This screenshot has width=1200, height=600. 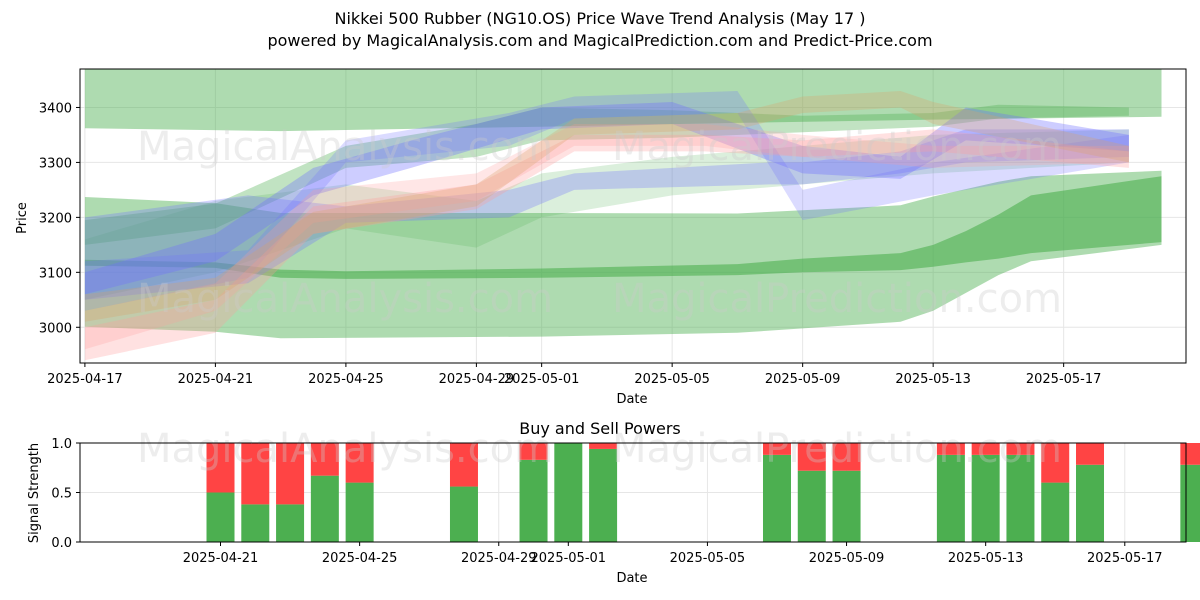 I want to click on signal-bars, so click(x=703, y=492).